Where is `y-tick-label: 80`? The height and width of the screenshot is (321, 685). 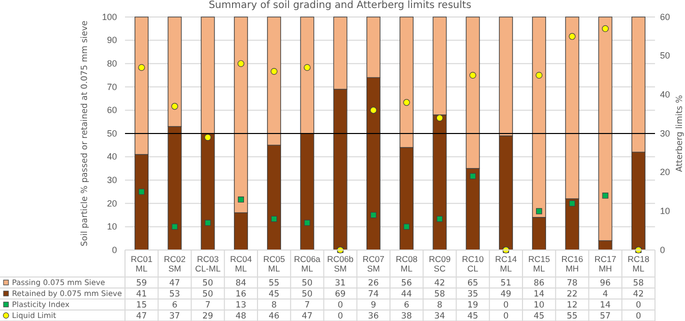
y-tick-label: 80 is located at coordinates (111, 63).